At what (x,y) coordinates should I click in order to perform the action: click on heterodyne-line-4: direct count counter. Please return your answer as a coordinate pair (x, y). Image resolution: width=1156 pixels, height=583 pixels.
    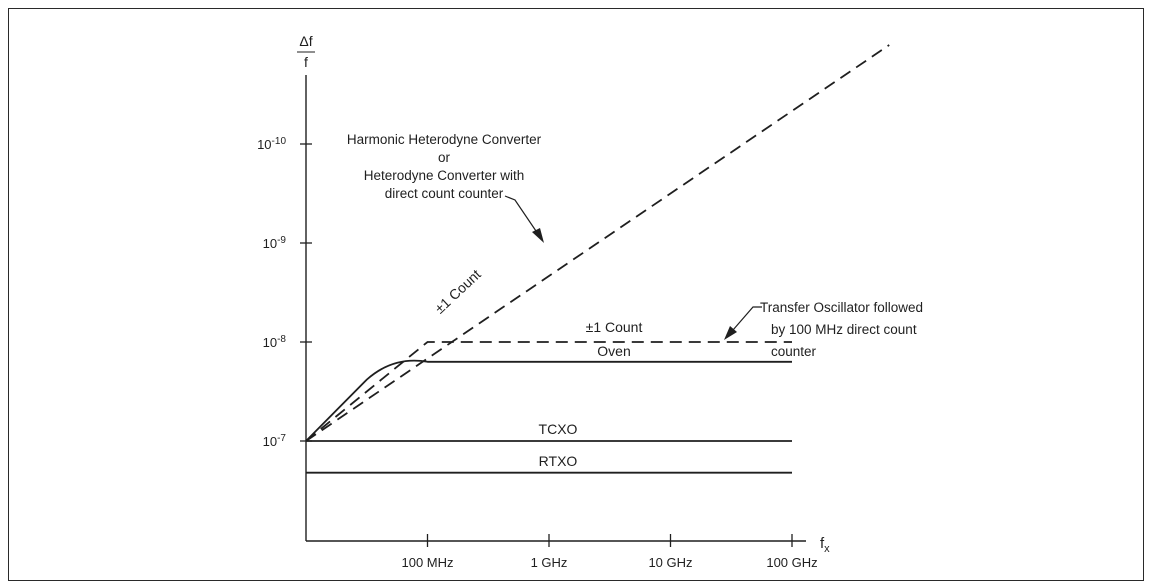
    Looking at the image, I should click on (444, 193).